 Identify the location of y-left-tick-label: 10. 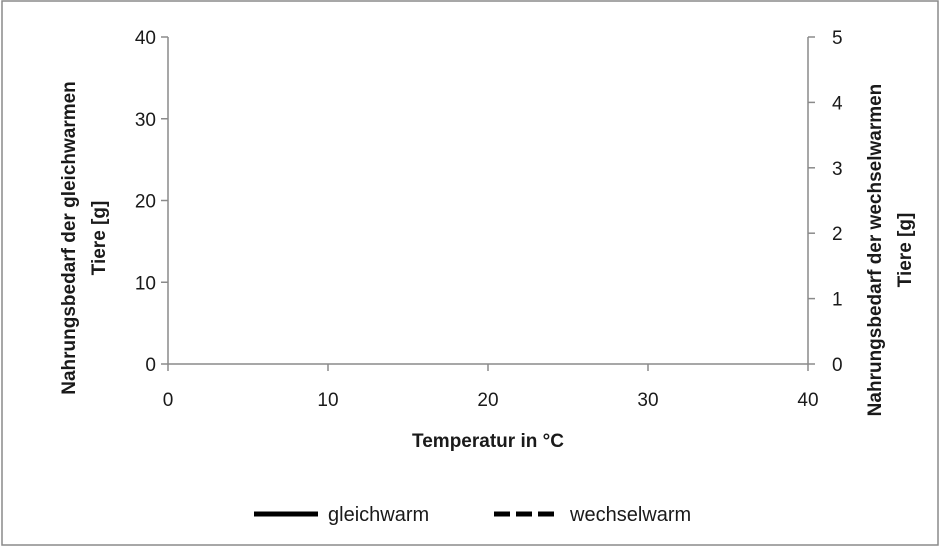
(145, 283).